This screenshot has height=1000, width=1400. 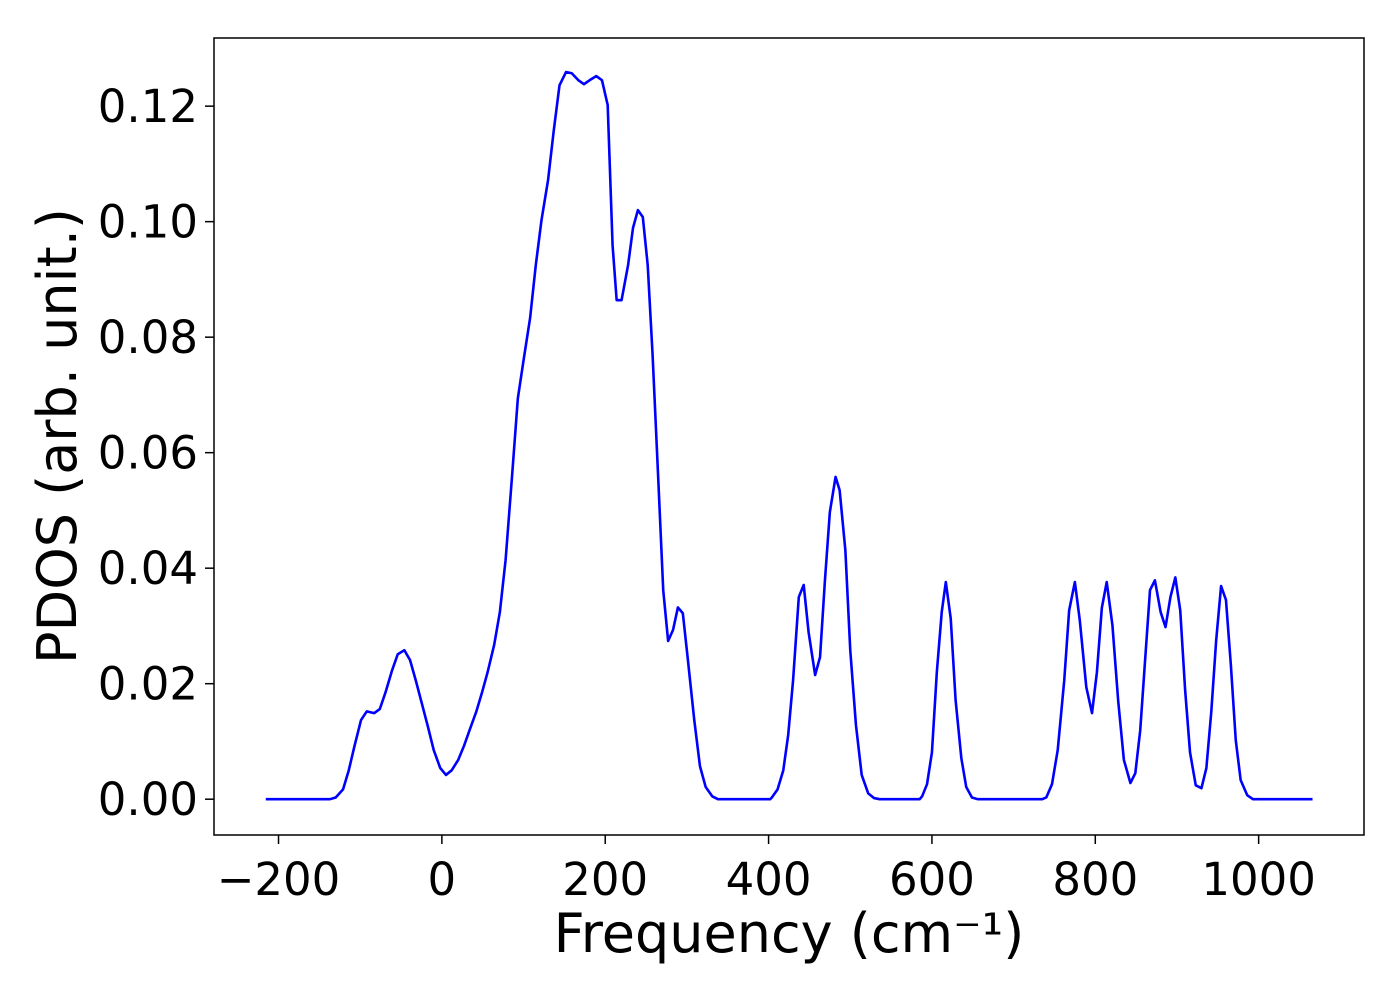 I want to click on x-tick-label: 600, so click(x=932, y=879).